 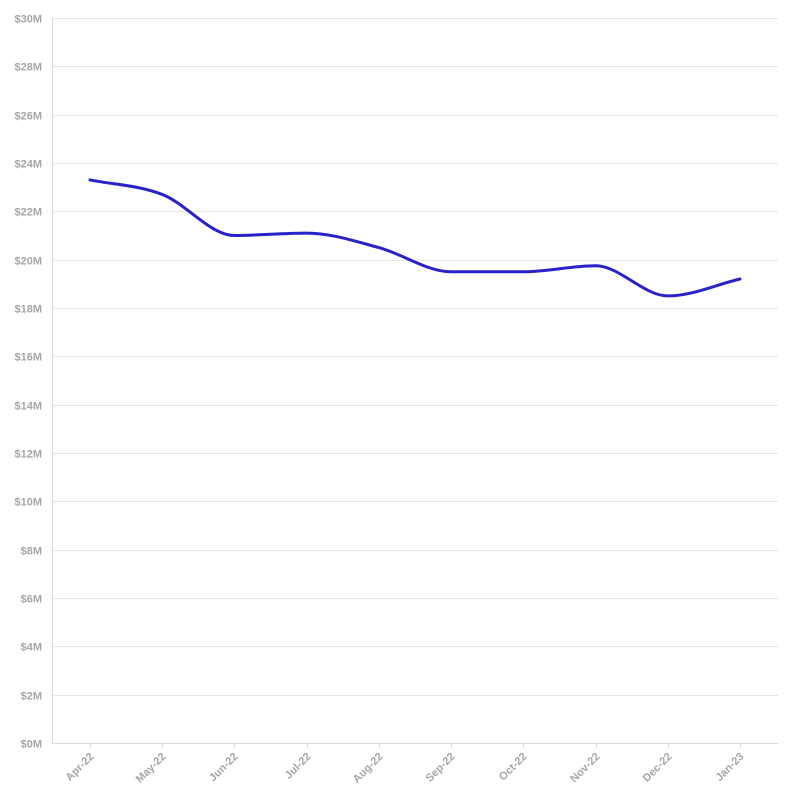 What do you see at coordinates (28, 117) in the screenshot?
I see `y-tick-label: $26M` at bounding box center [28, 117].